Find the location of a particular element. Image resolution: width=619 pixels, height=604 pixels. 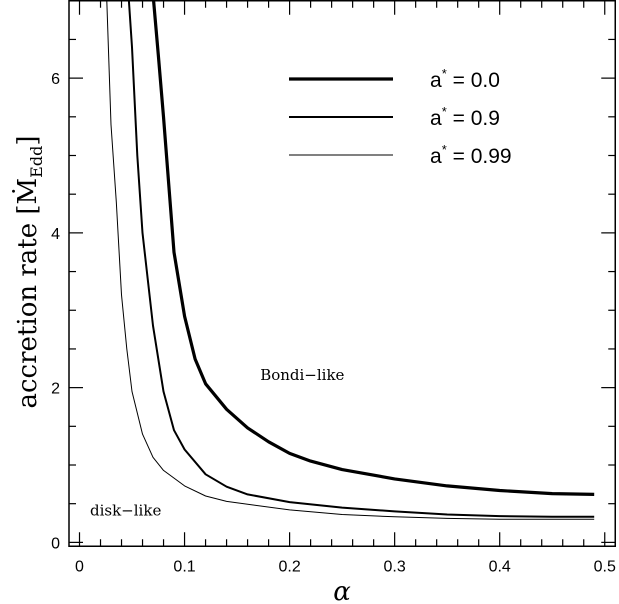

x-tick-label: 0 is located at coordinates (79, 566).